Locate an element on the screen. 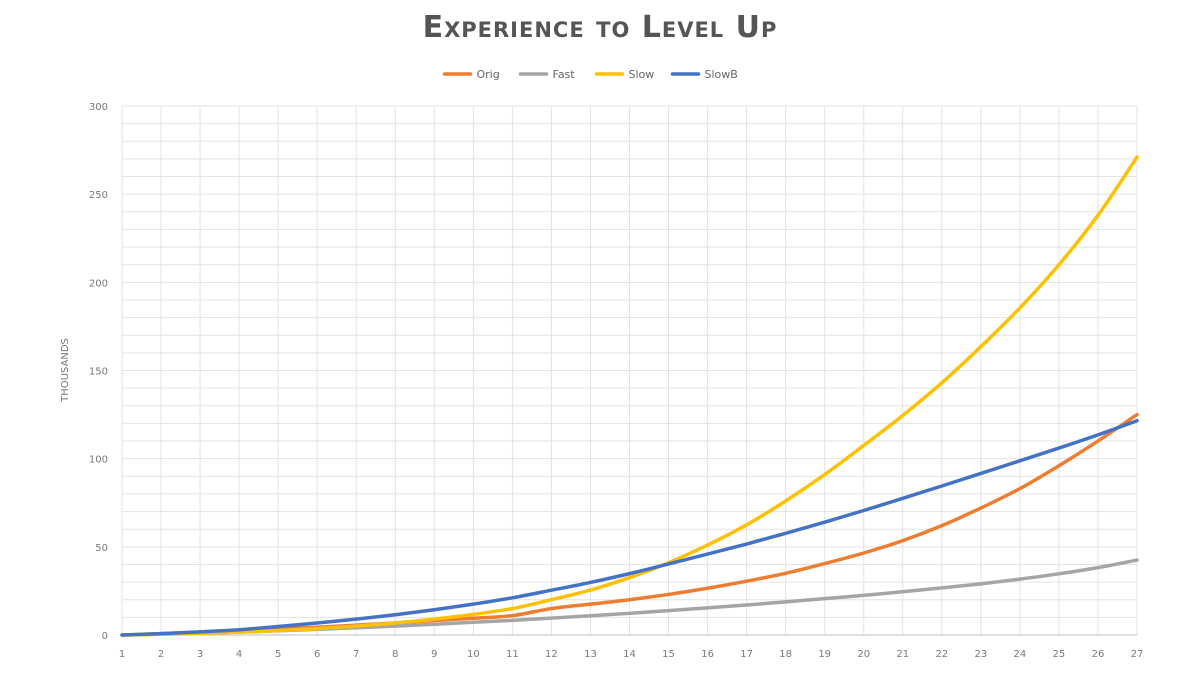 This screenshot has width=1200, height=675. x-tick-label: 7 is located at coordinates (356, 654).